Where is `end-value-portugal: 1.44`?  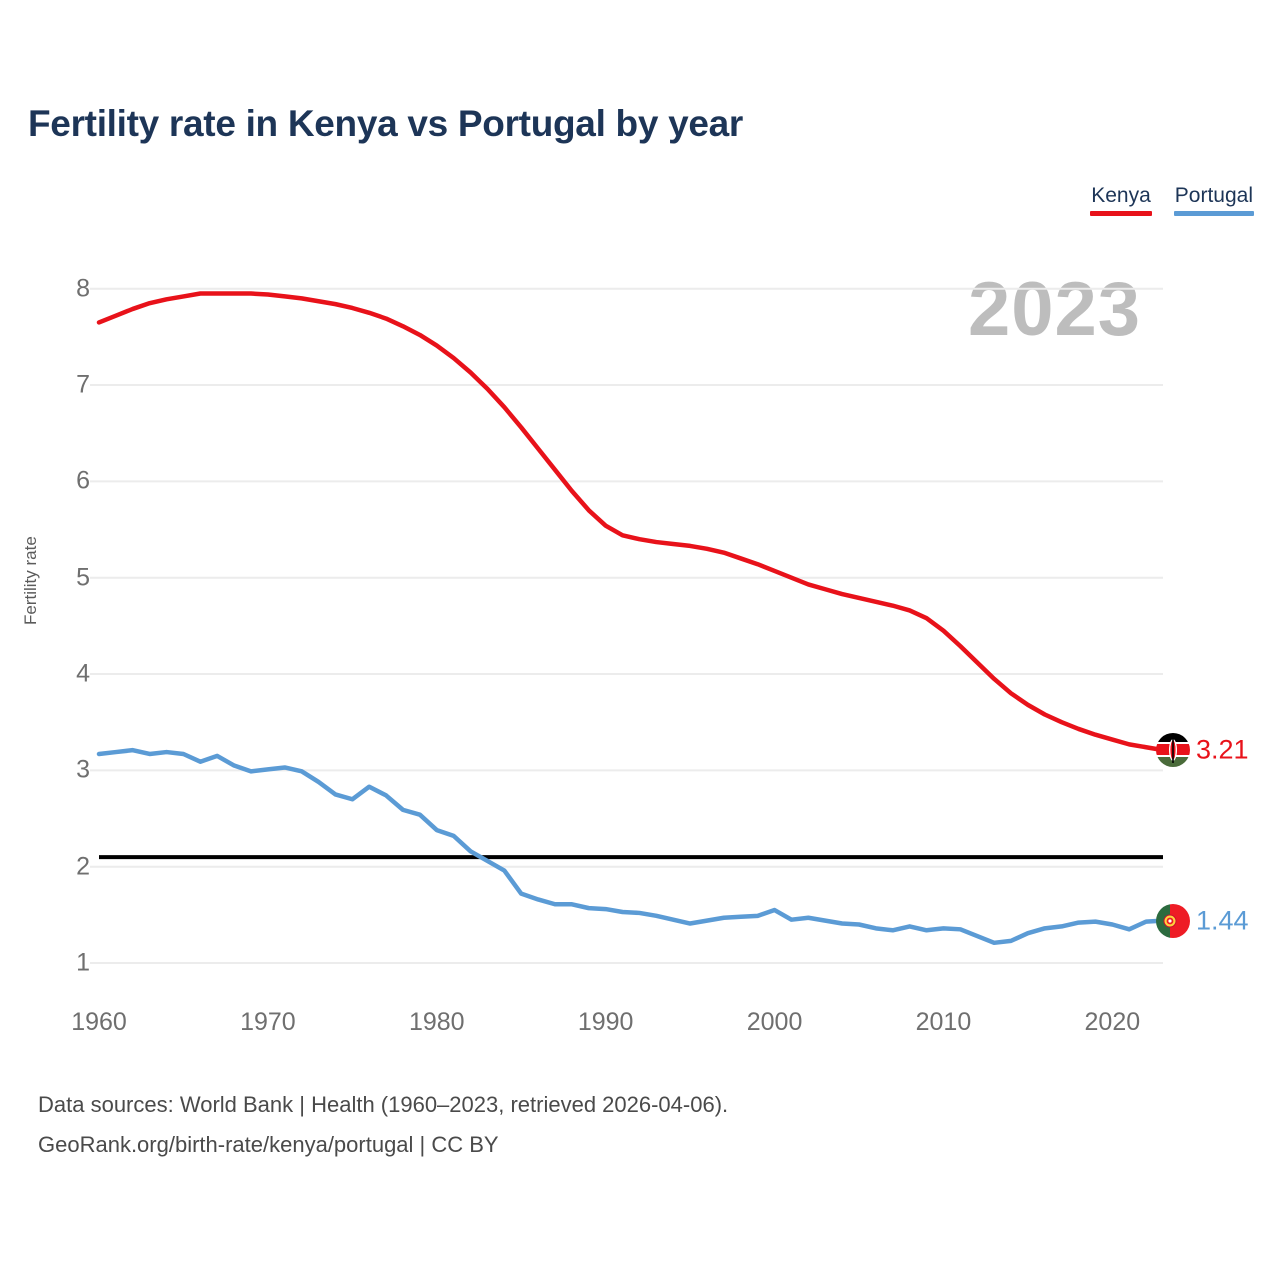 end-value-portugal: 1.44 is located at coordinates (1222, 920).